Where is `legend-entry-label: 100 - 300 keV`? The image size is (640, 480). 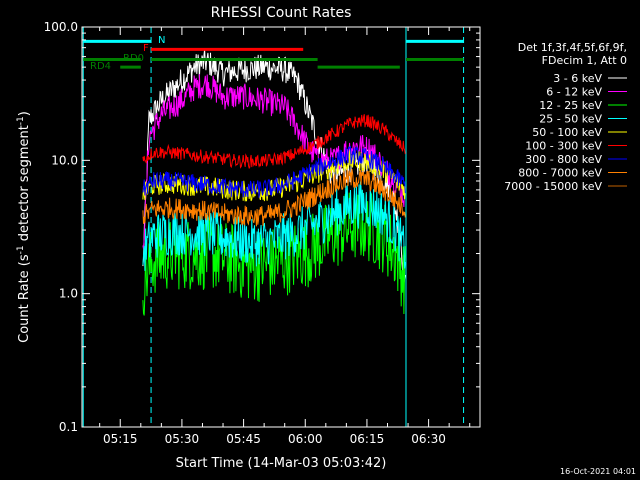
legend-entry-label: 100 - 300 keV is located at coordinates (563, 146).